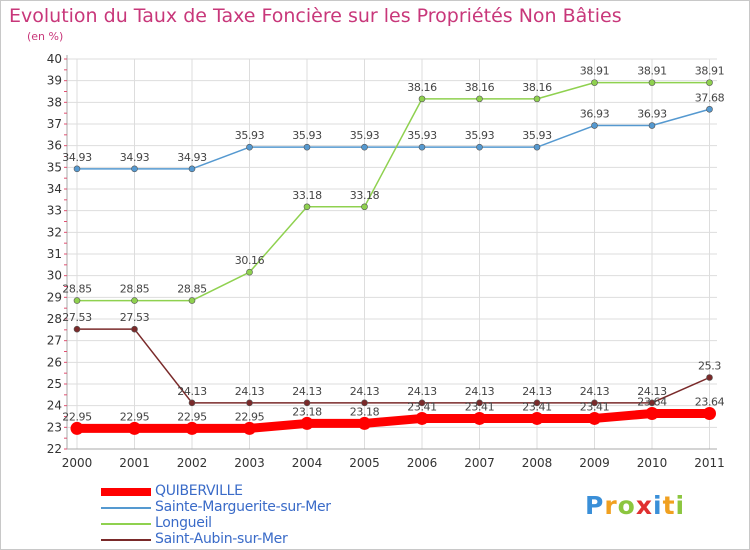 The width and height of the screenshot is (750, 550). I want to click on x-tick-label: 2007, so click(479, 463).